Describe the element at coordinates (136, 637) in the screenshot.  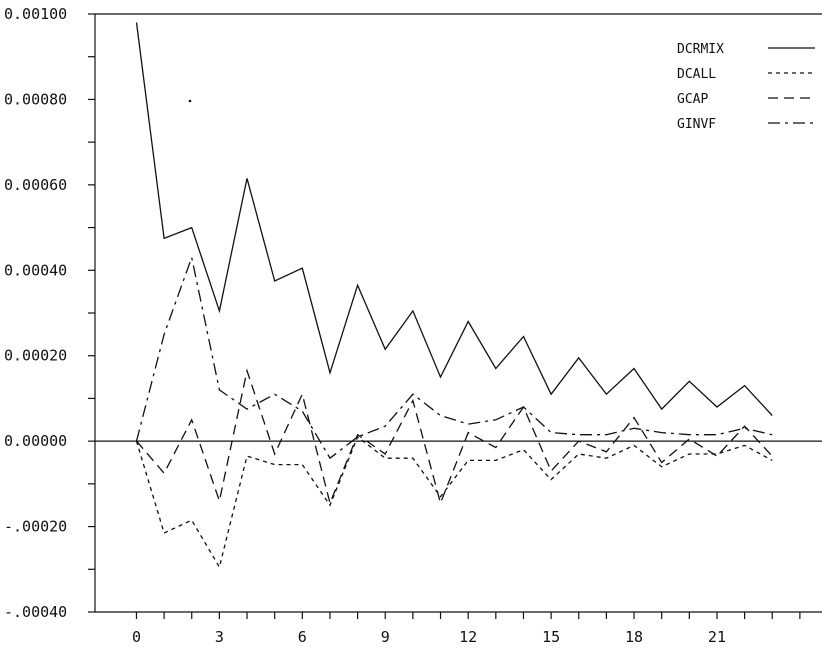
I see `x-tick-label: 0` at that location.